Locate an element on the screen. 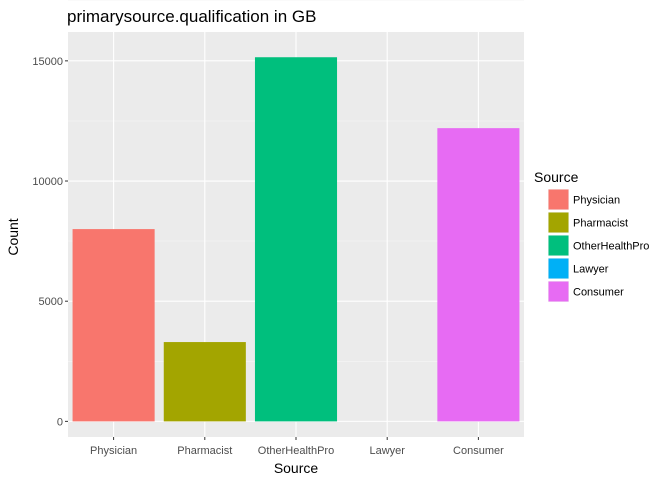  x-tick-label: Lawyer is located at coordinates (387, 451).